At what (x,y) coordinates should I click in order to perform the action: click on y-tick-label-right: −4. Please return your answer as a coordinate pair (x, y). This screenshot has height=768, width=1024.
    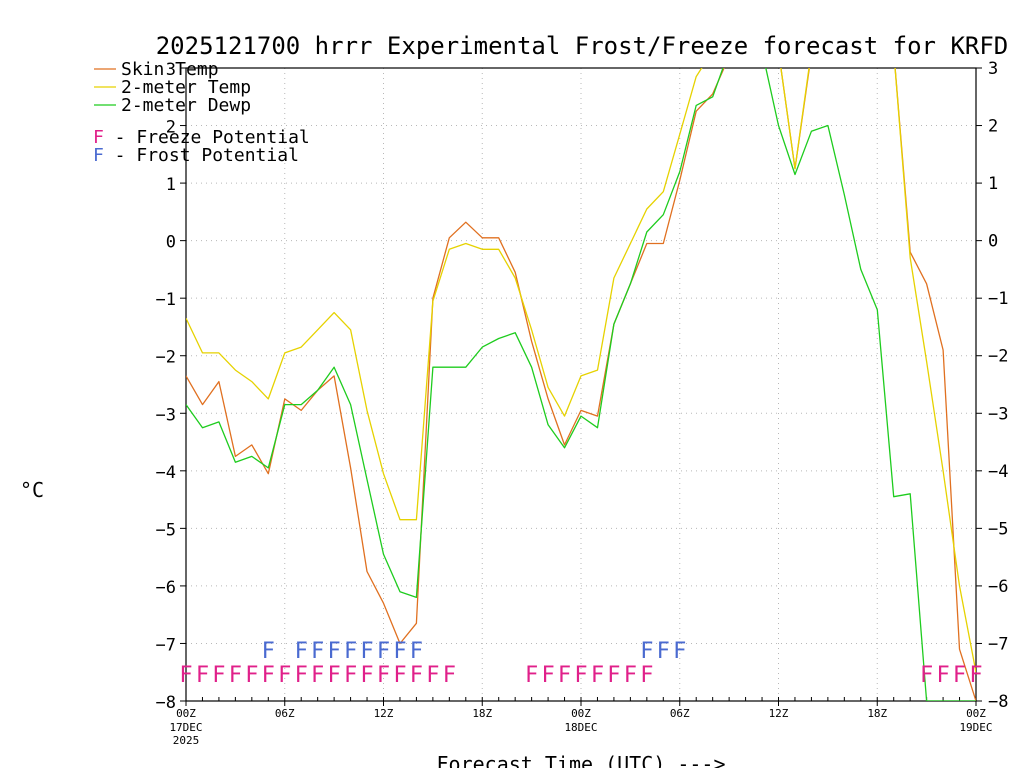
    Looking at the image, I should click on (998, 472).